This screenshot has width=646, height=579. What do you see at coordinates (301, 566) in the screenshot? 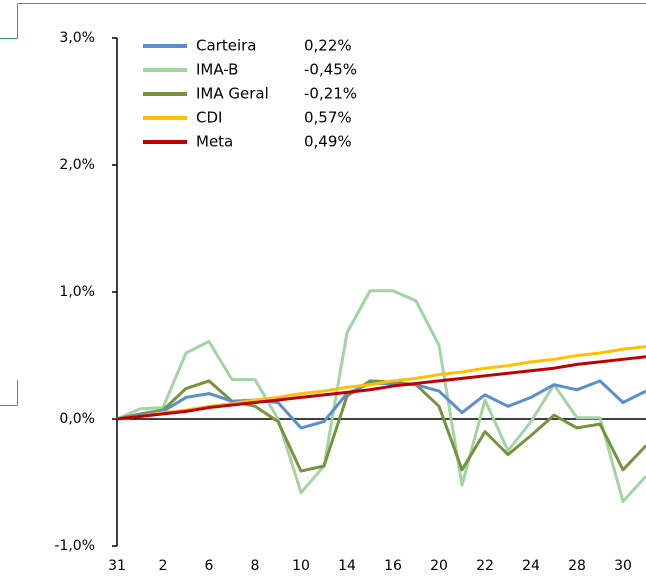
I see `x-tick-label: 10` at bounding box center [301, 566].